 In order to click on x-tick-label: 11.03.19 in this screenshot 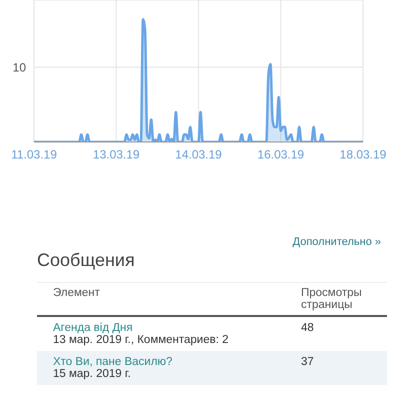, I will do `click(34, 155)`.